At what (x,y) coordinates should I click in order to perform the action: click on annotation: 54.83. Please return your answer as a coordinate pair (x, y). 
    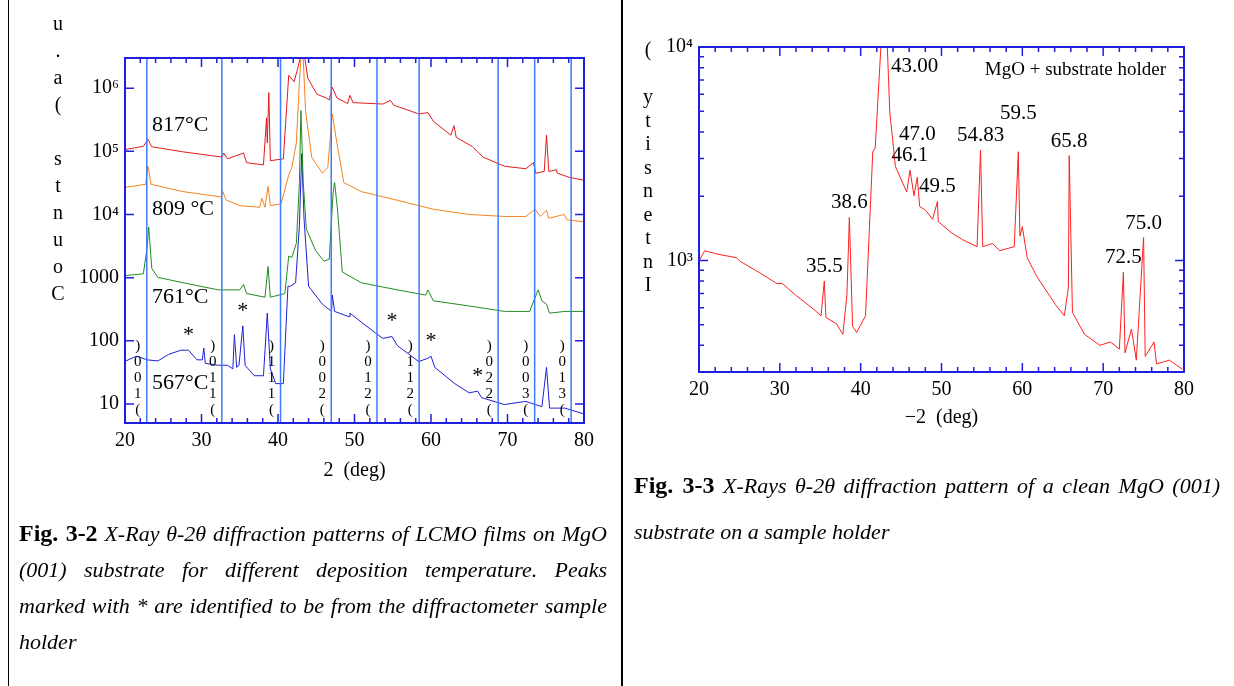
    Looking at the image, I should click on (980, 134).